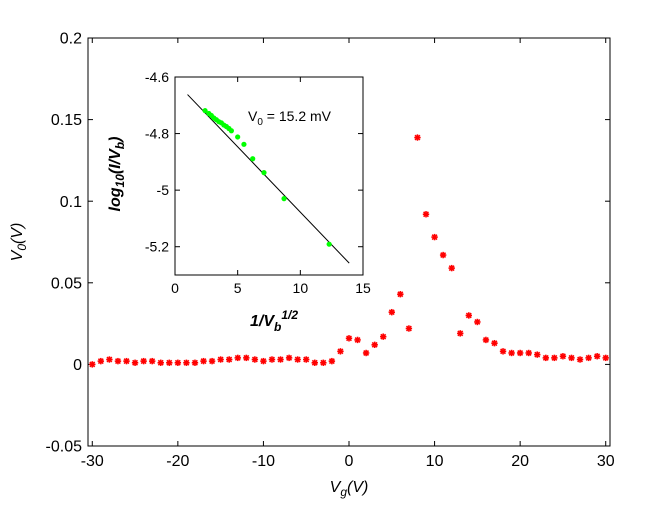 Image resolution: width=672 pixels, height=509 pixels. I want to click on main-xtick-label: 20, so click(520, 461).